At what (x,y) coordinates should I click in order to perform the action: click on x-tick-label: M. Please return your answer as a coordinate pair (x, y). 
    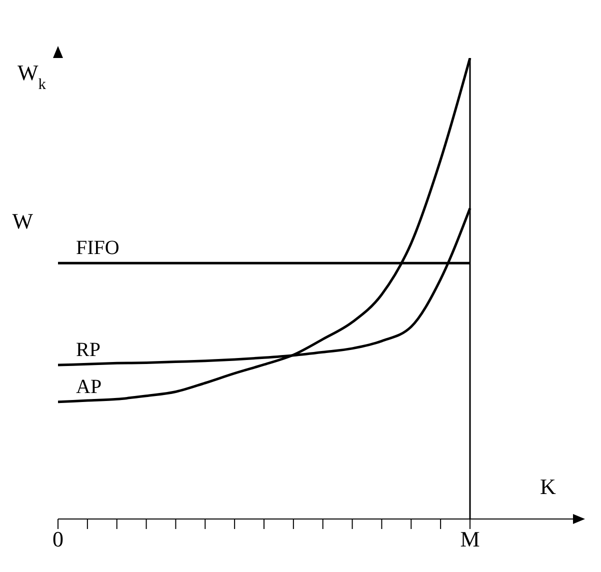
    Looking at the image, I should click on (470, 539).